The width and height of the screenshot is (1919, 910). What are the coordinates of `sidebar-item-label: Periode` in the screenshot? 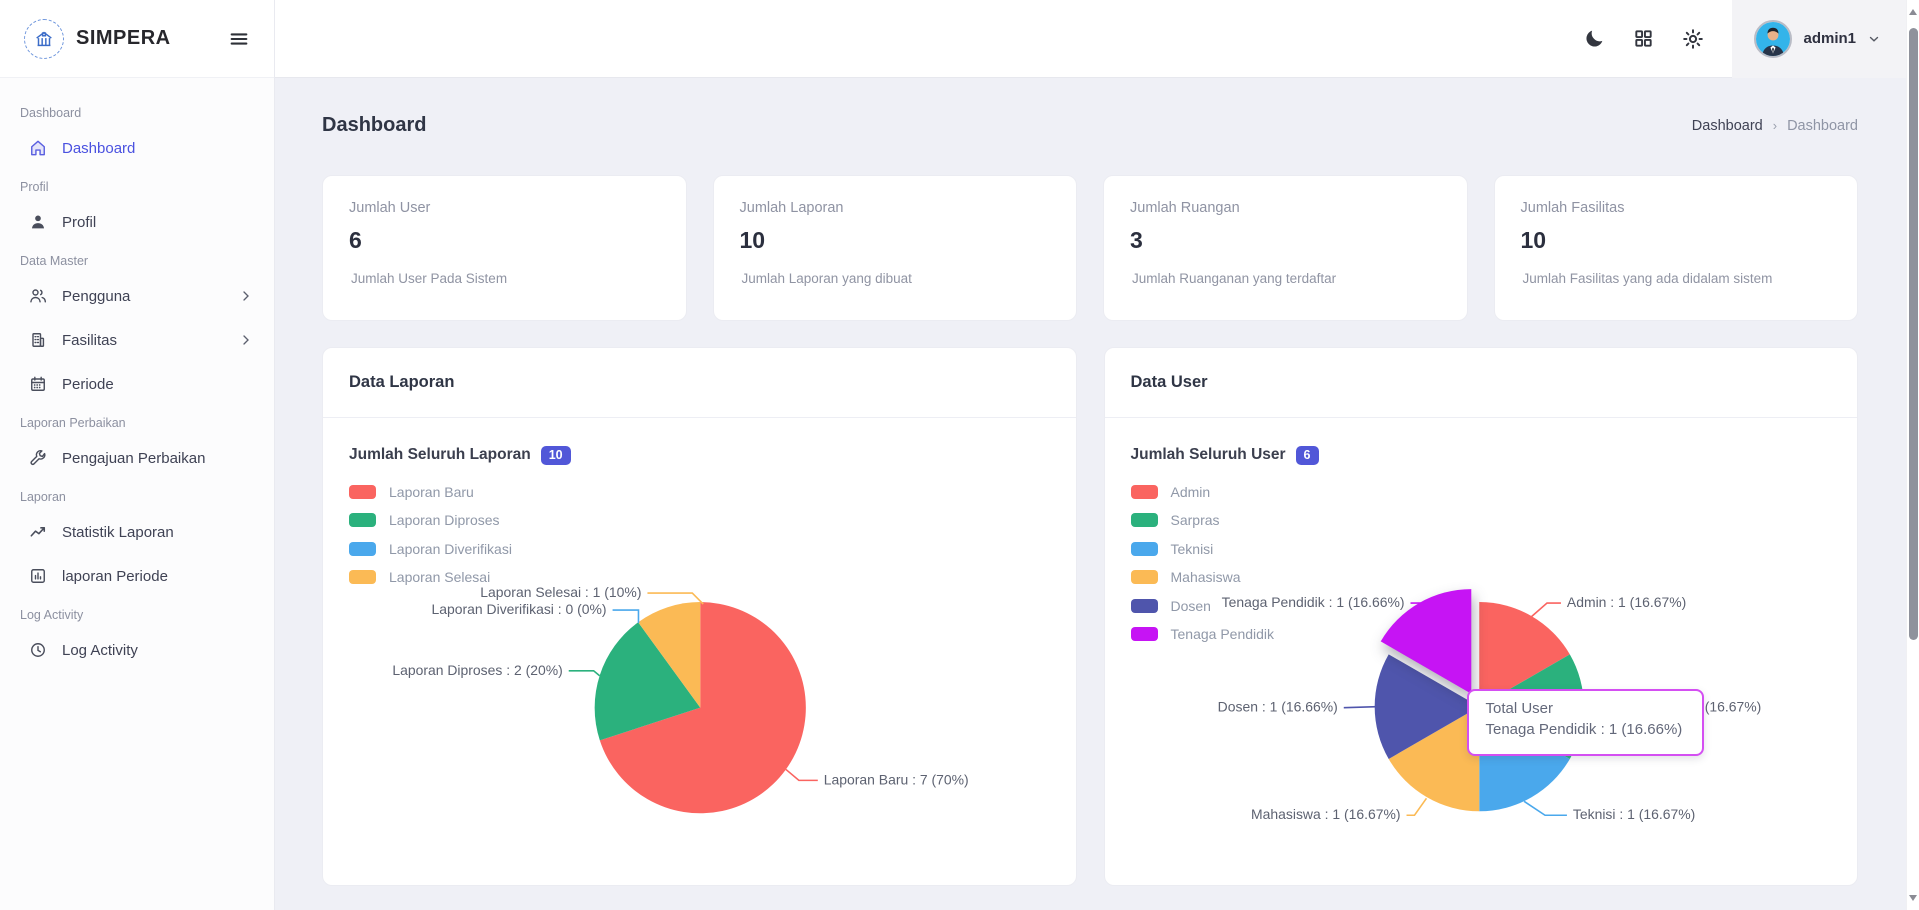 It's located at (88, 384).